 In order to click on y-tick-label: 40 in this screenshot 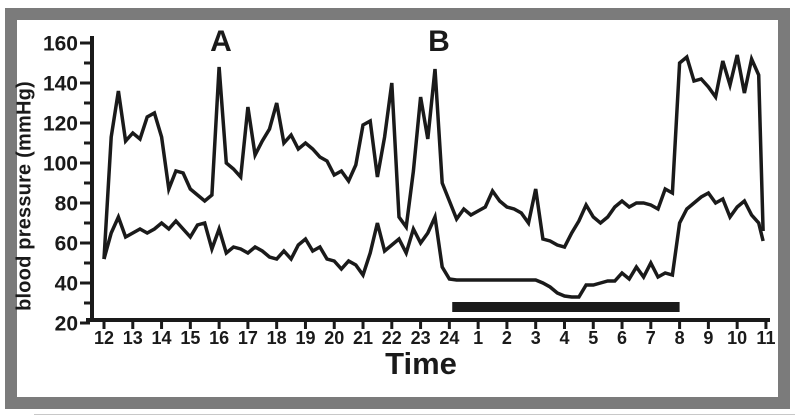, I will do `click(66, 284)`.